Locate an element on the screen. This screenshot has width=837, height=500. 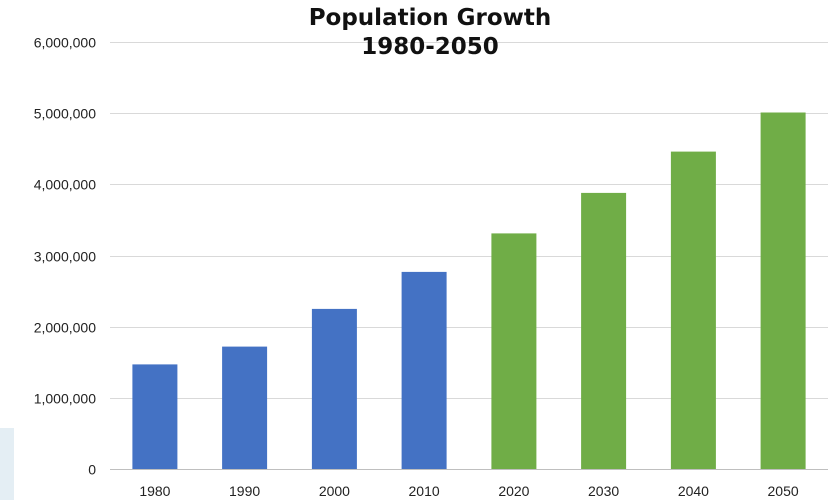
bar-2010 is located at coordinates (424, 370).